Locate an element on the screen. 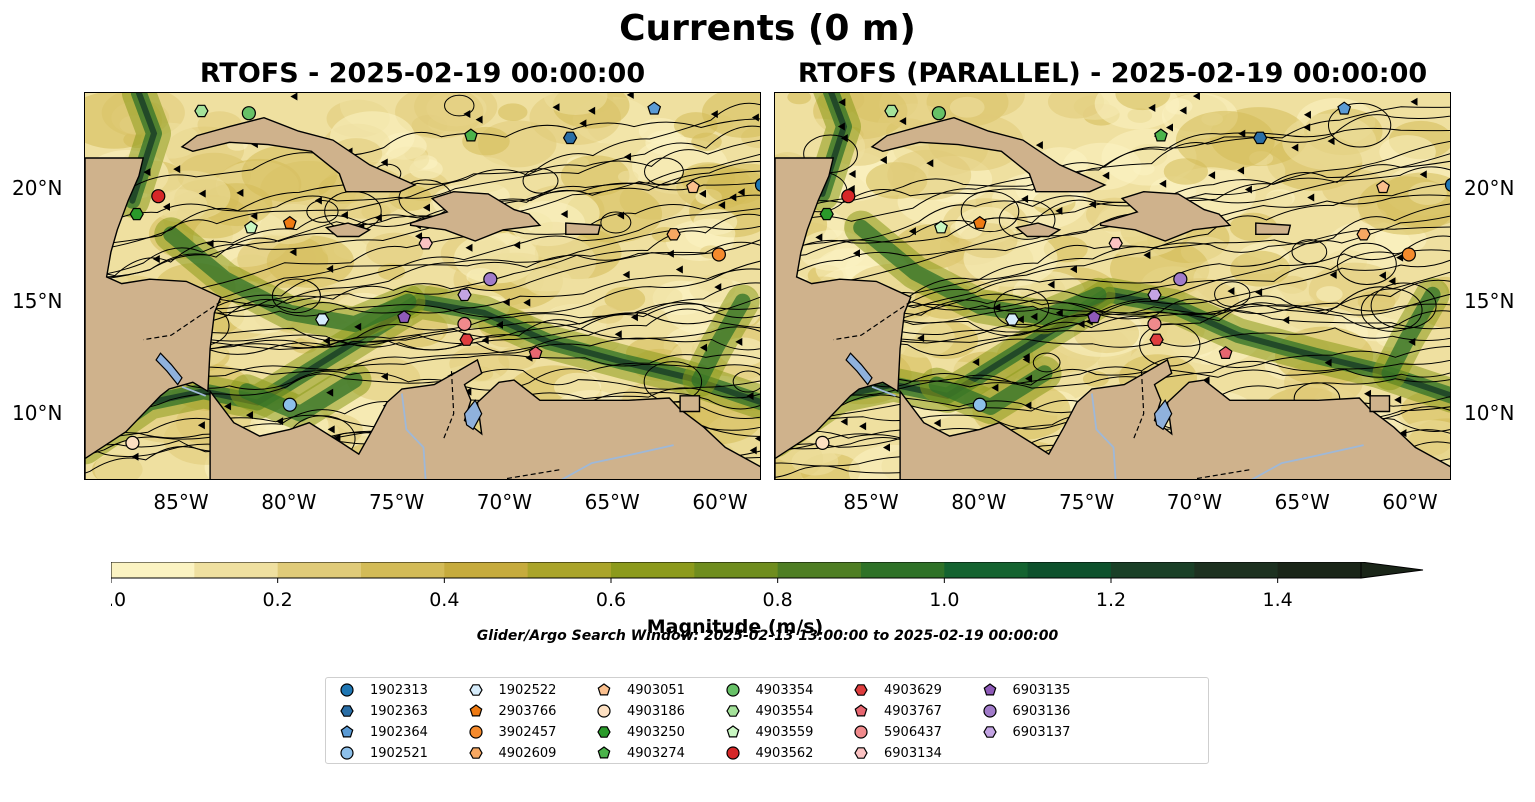 The image size is (1535, 802). legend-label: 1902364 is located at coordinates (399, 732).